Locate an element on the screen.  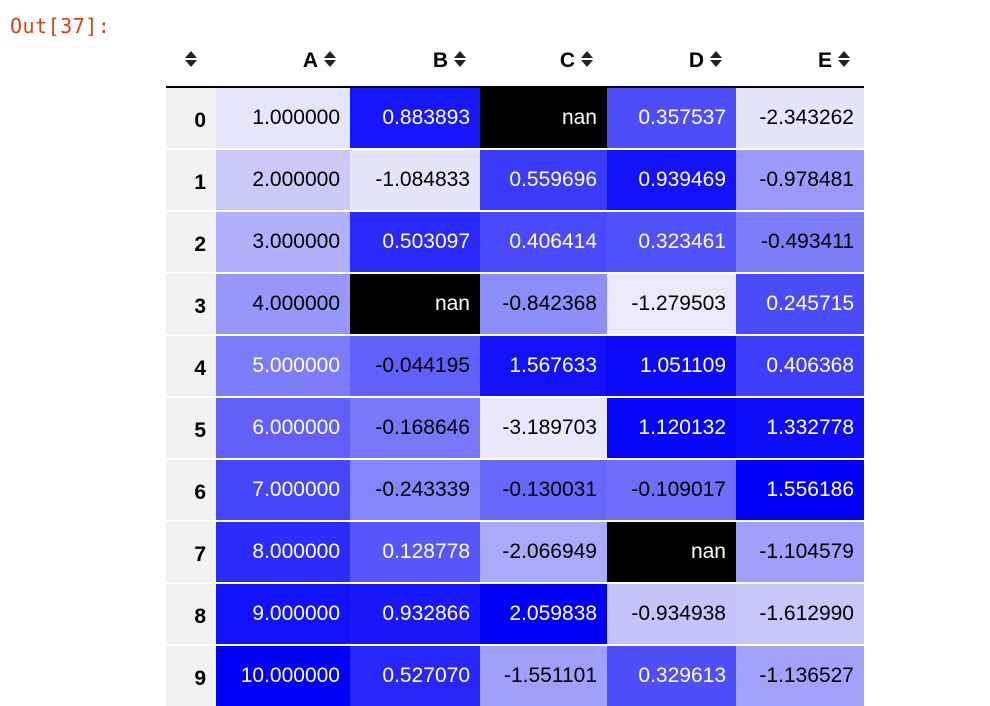
table-cell: -1.136527 is located at coordinates (800, 675).